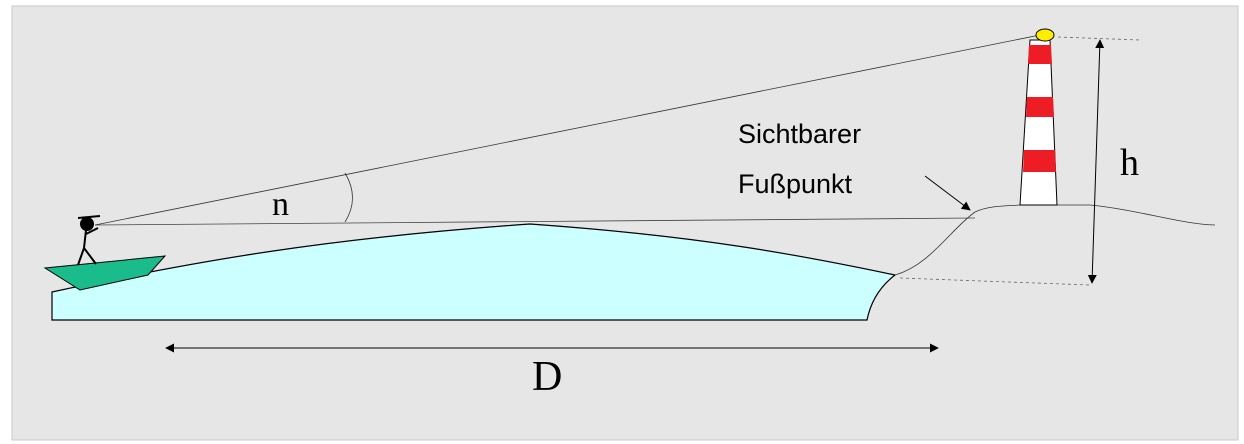 Image resolution: width=1244 pixels, height=444 pixels. Describe the element at coordinates (1099, 38) in the screenshot. I see `dotted-top` at that location.